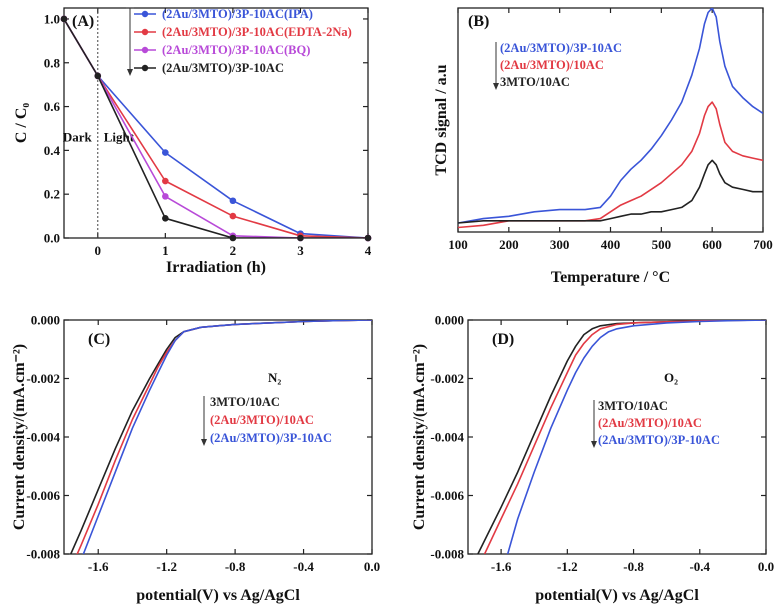 The width and height of the screenshot is (780, 608). Describe the element at coordinates (52, 238) in the screenshot. I see `y-tick-label: 0.0` at that location.